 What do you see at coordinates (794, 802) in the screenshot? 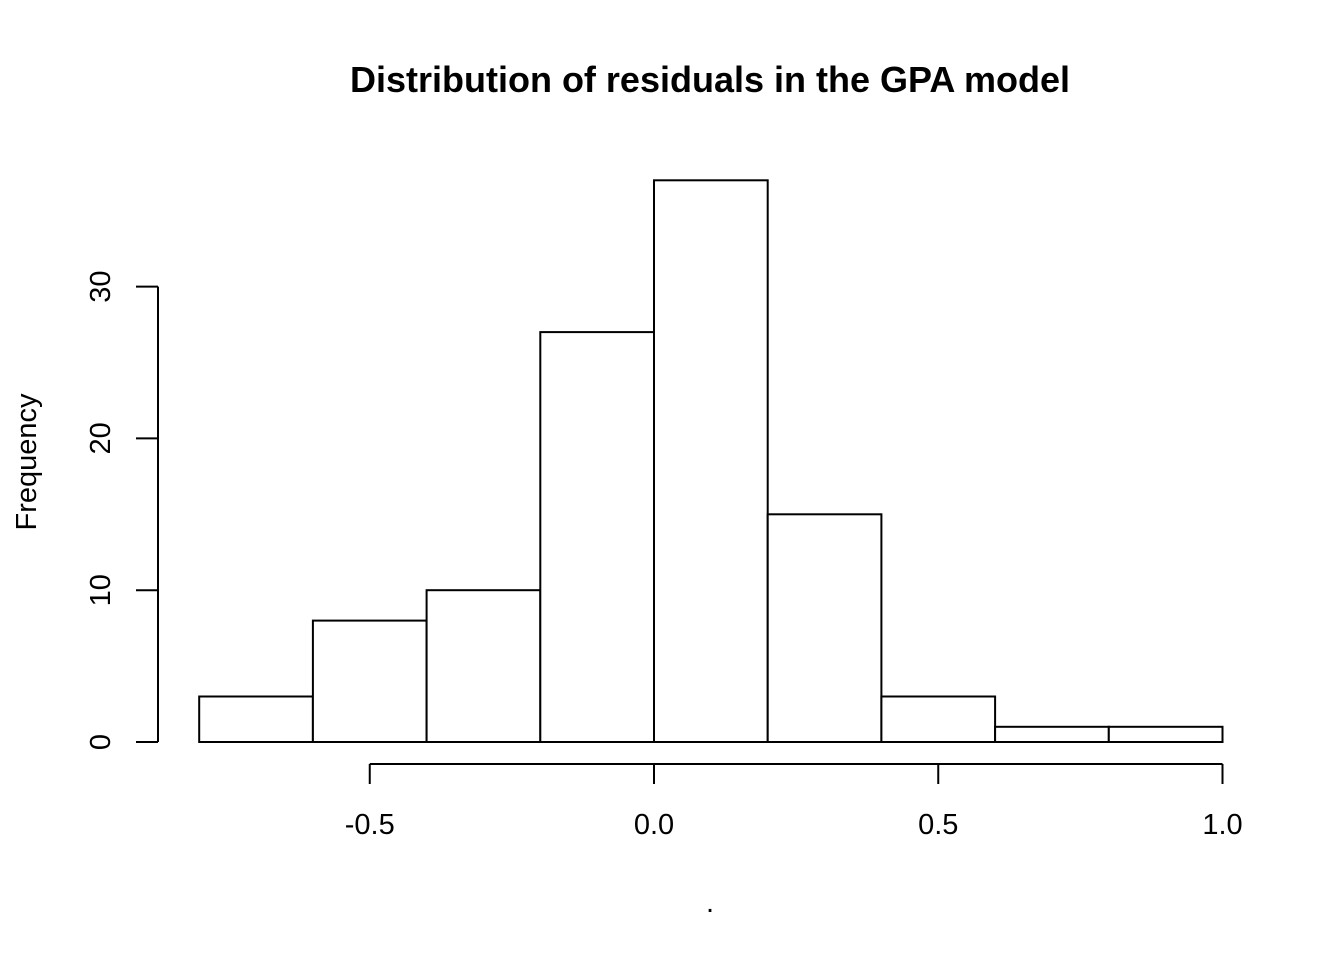
I see `x-axis: -0.5 0.0 0.5 1.0` at bounding box center [794, 802].